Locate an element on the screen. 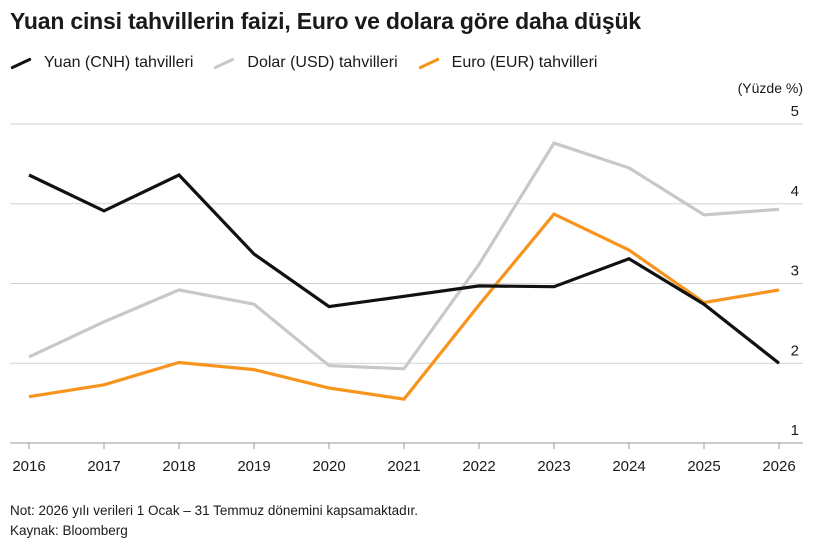 The width and height of the screenshot is (820, 544). legend-item-usd: Dolar (USD) tahvilleri is located at coordinates (305, 63).